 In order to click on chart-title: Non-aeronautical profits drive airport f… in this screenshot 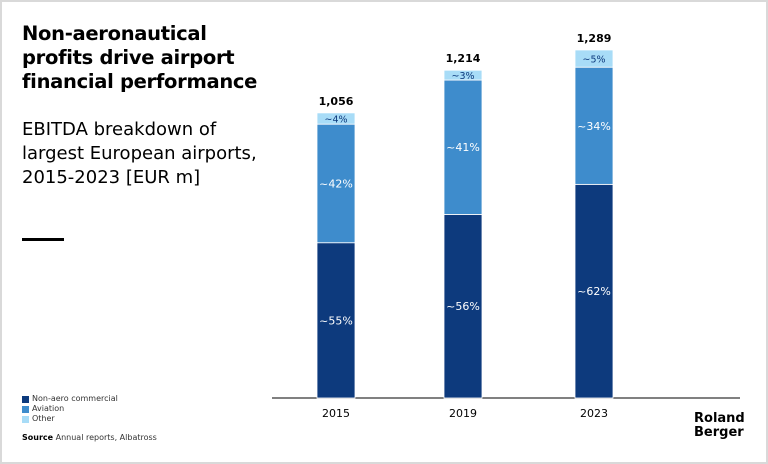, I will do `click(140, 57)`.